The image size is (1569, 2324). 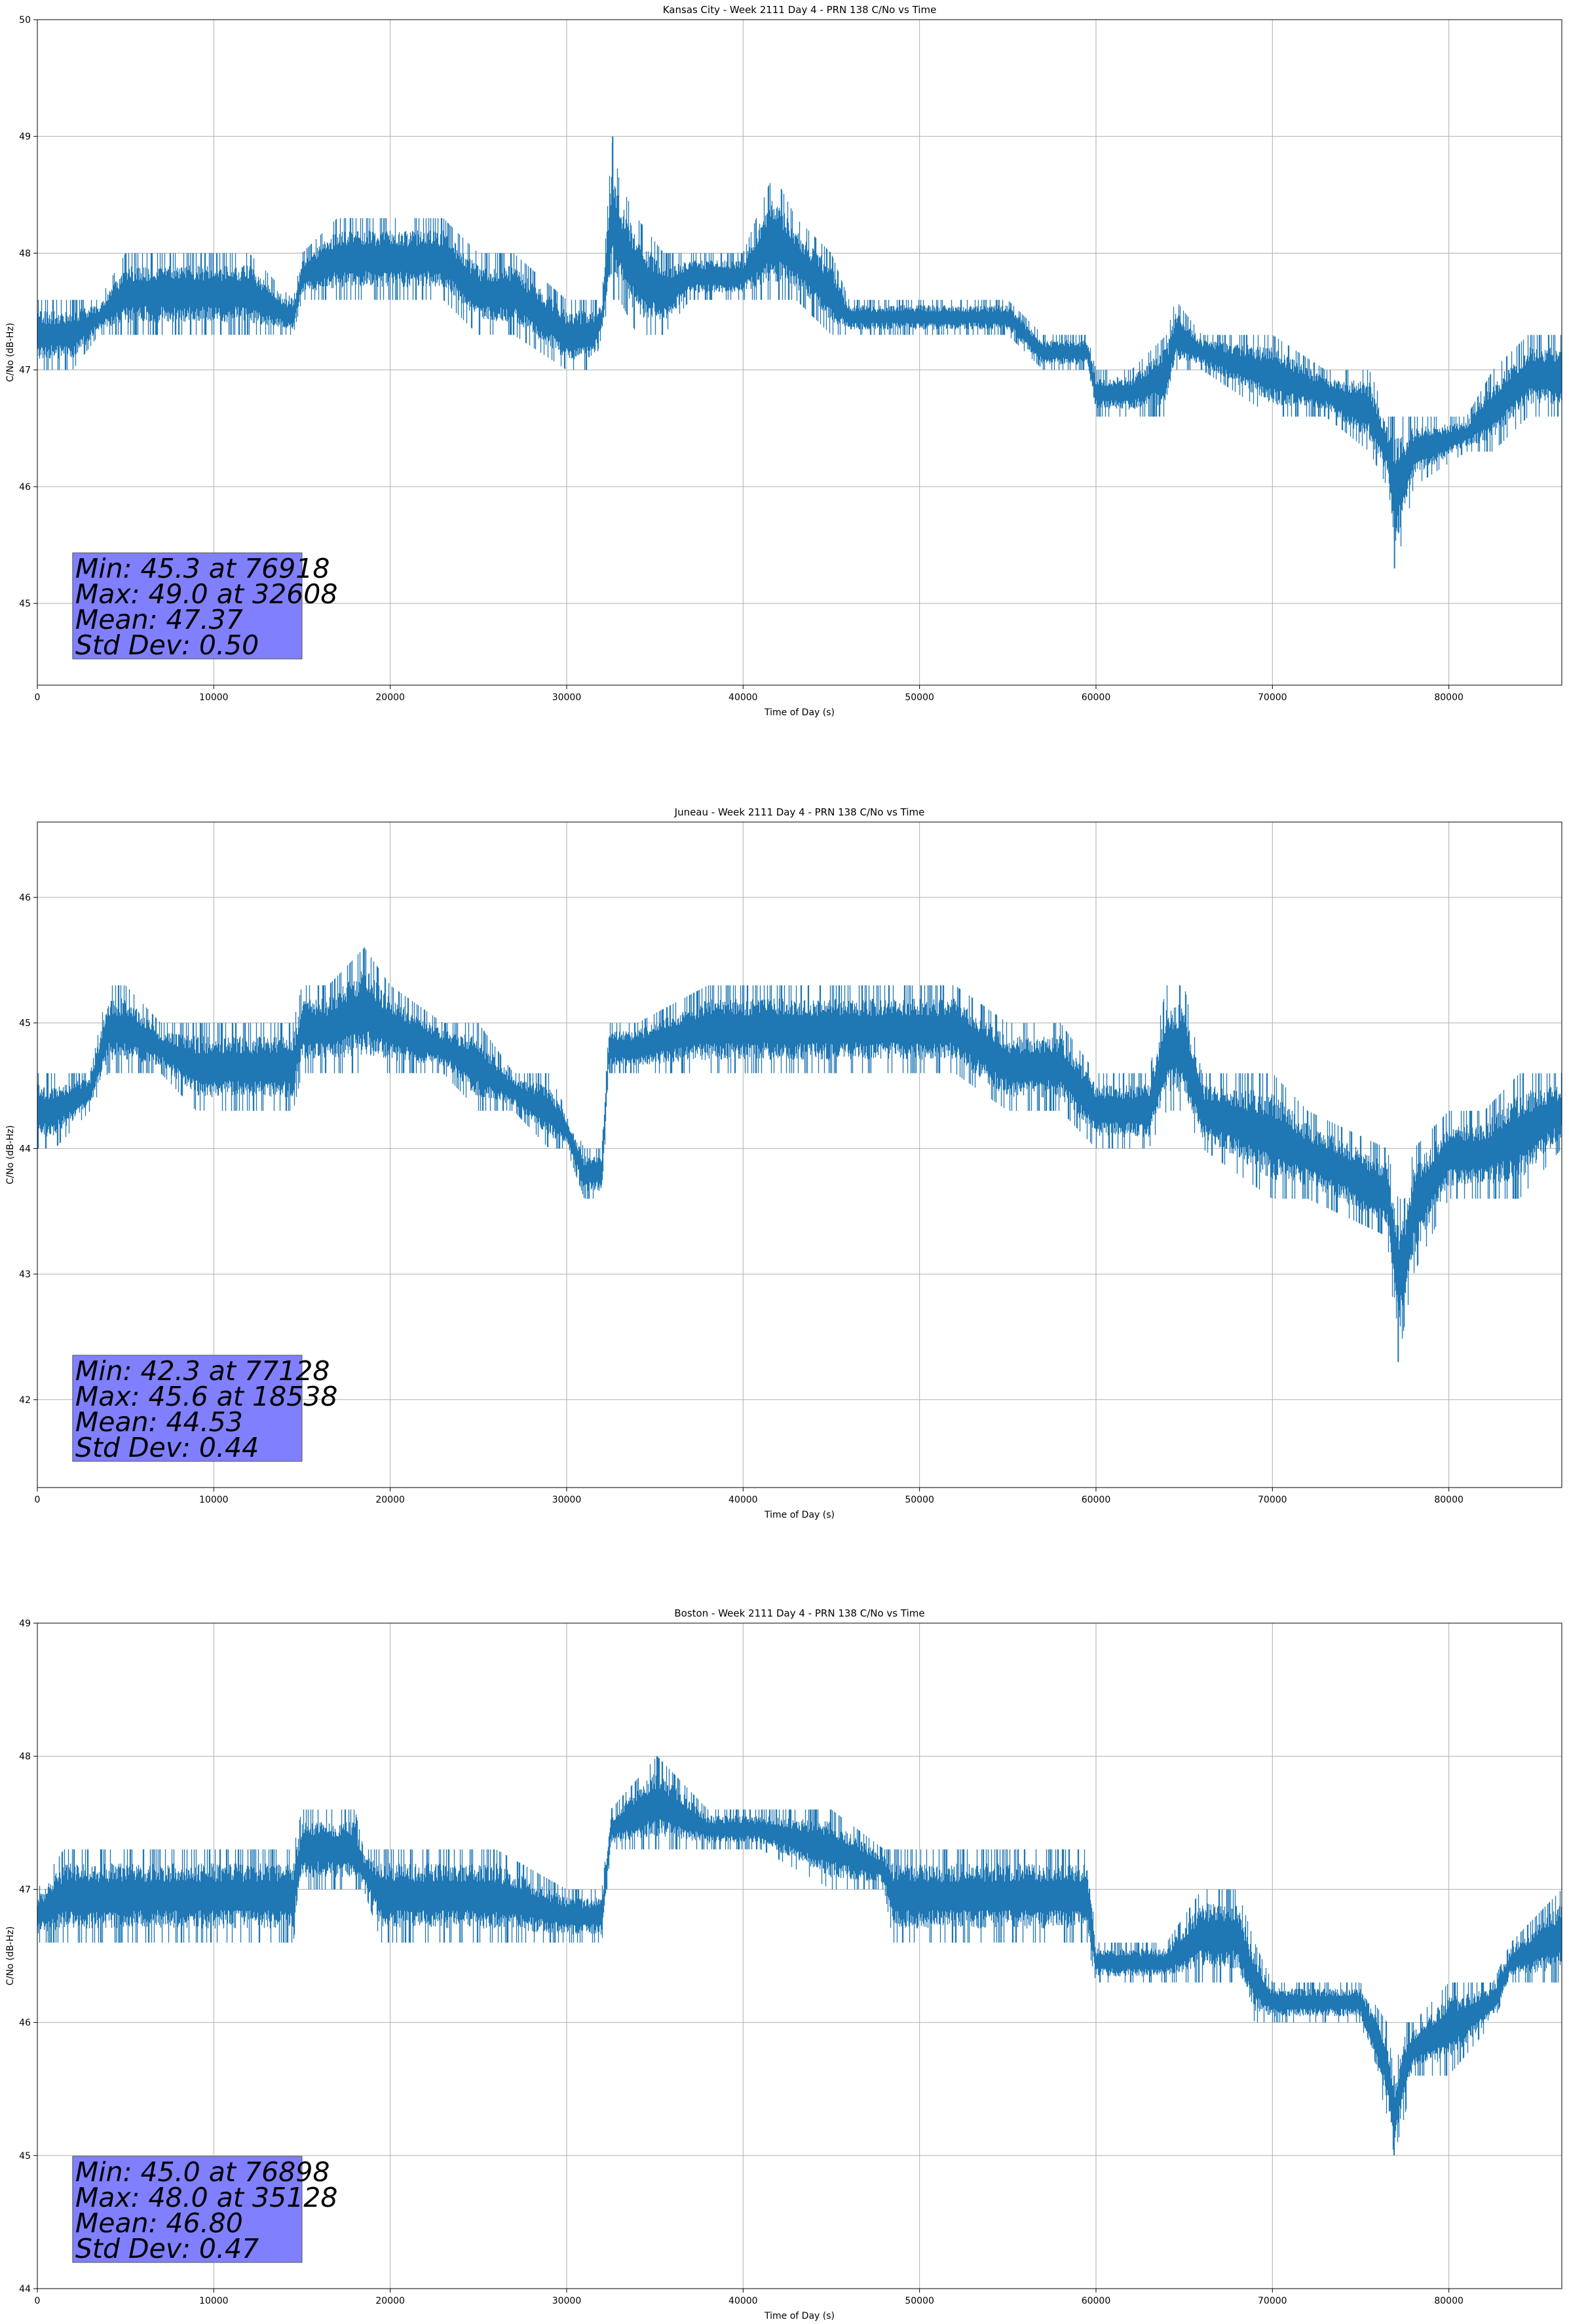 I want to click on stats-line: Min: 42.3 at 77128, so click(x=202, y=1371).